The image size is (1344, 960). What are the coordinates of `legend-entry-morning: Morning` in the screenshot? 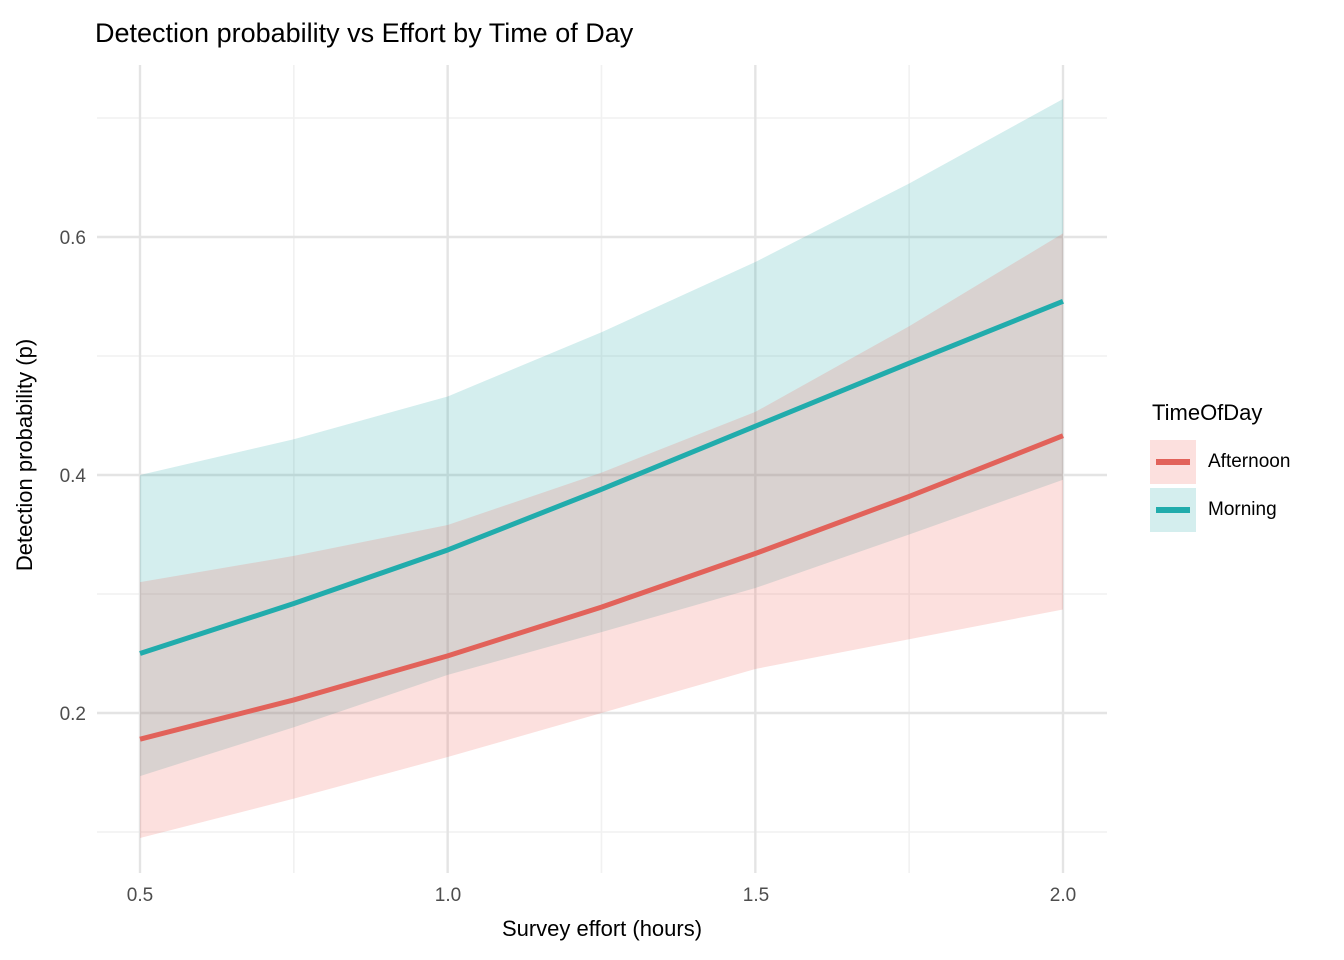 It's located at (1245, 510).